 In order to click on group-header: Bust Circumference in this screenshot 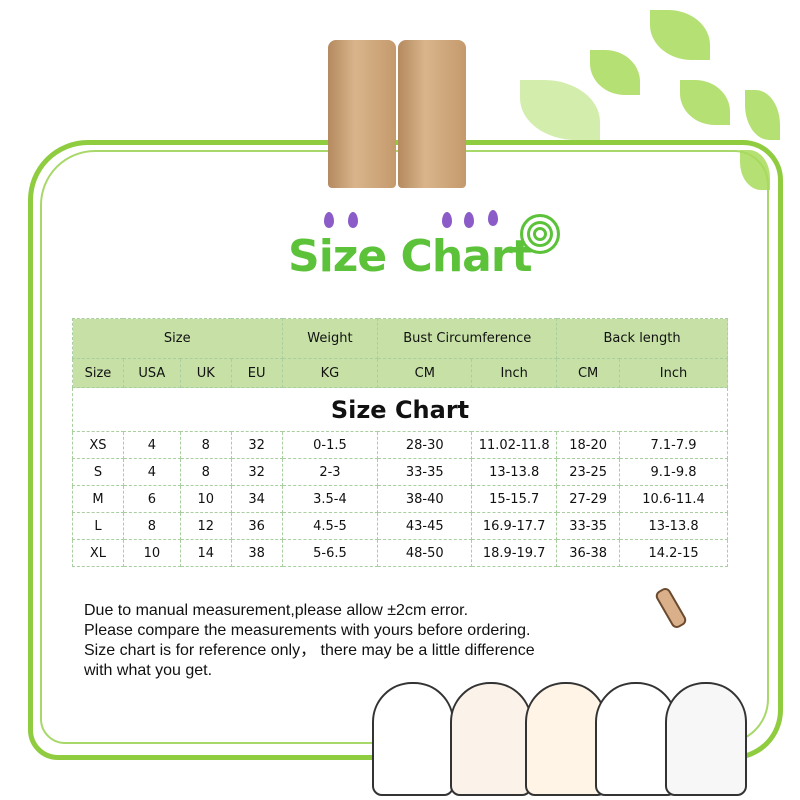, I will do `click(467, 338)`.